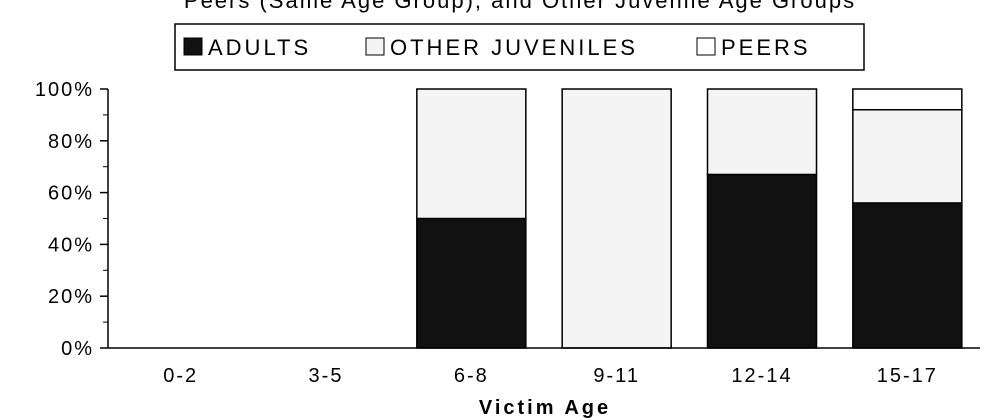  I want to click on legend-label-other-juveniles: OTHER JUVENILES, so click(514, 47).